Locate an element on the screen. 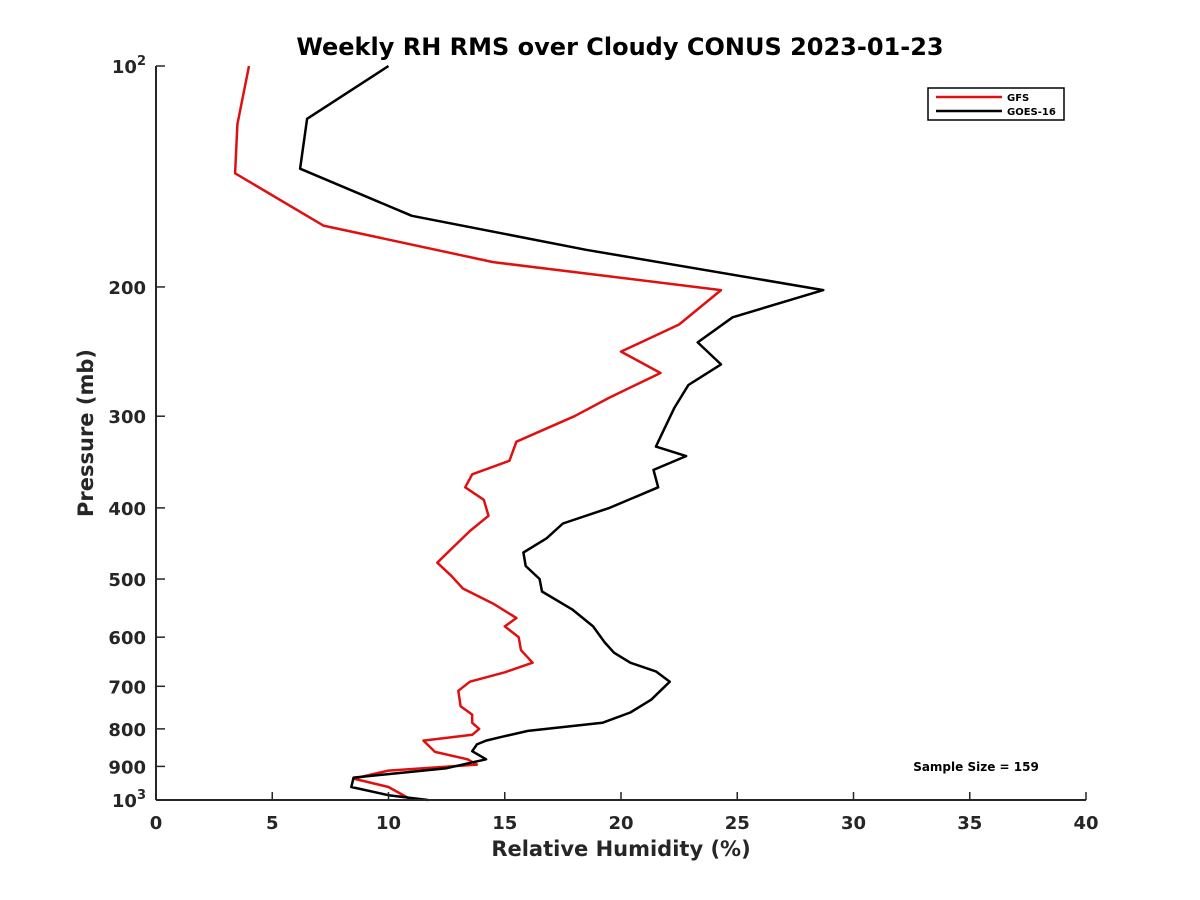  x-tick-label: 20 is located at coordinates (620, 823).